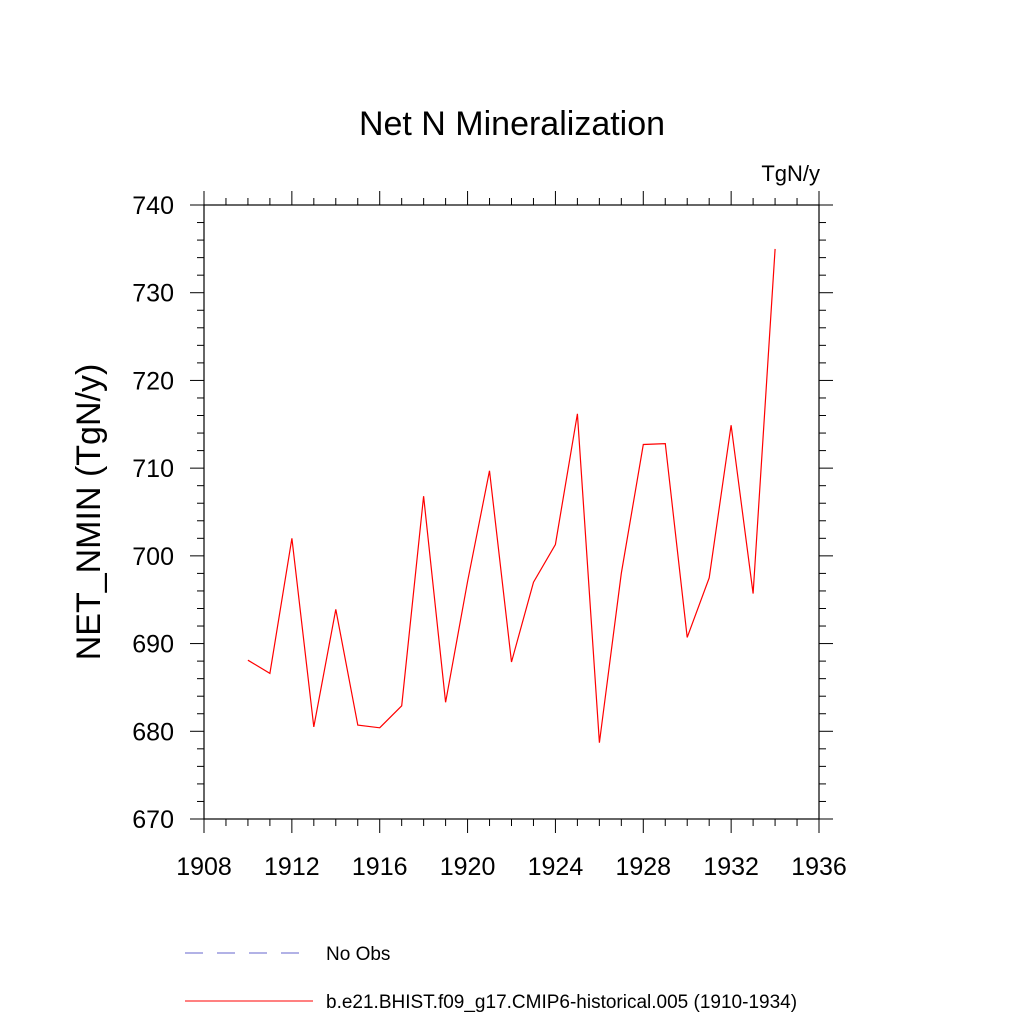 The image size is (1024, 1024). What do you see at coordinates (512, 124) in the screenshot?
I see `chart-title: Net N Mineralization` at bounding box center [512, 124].